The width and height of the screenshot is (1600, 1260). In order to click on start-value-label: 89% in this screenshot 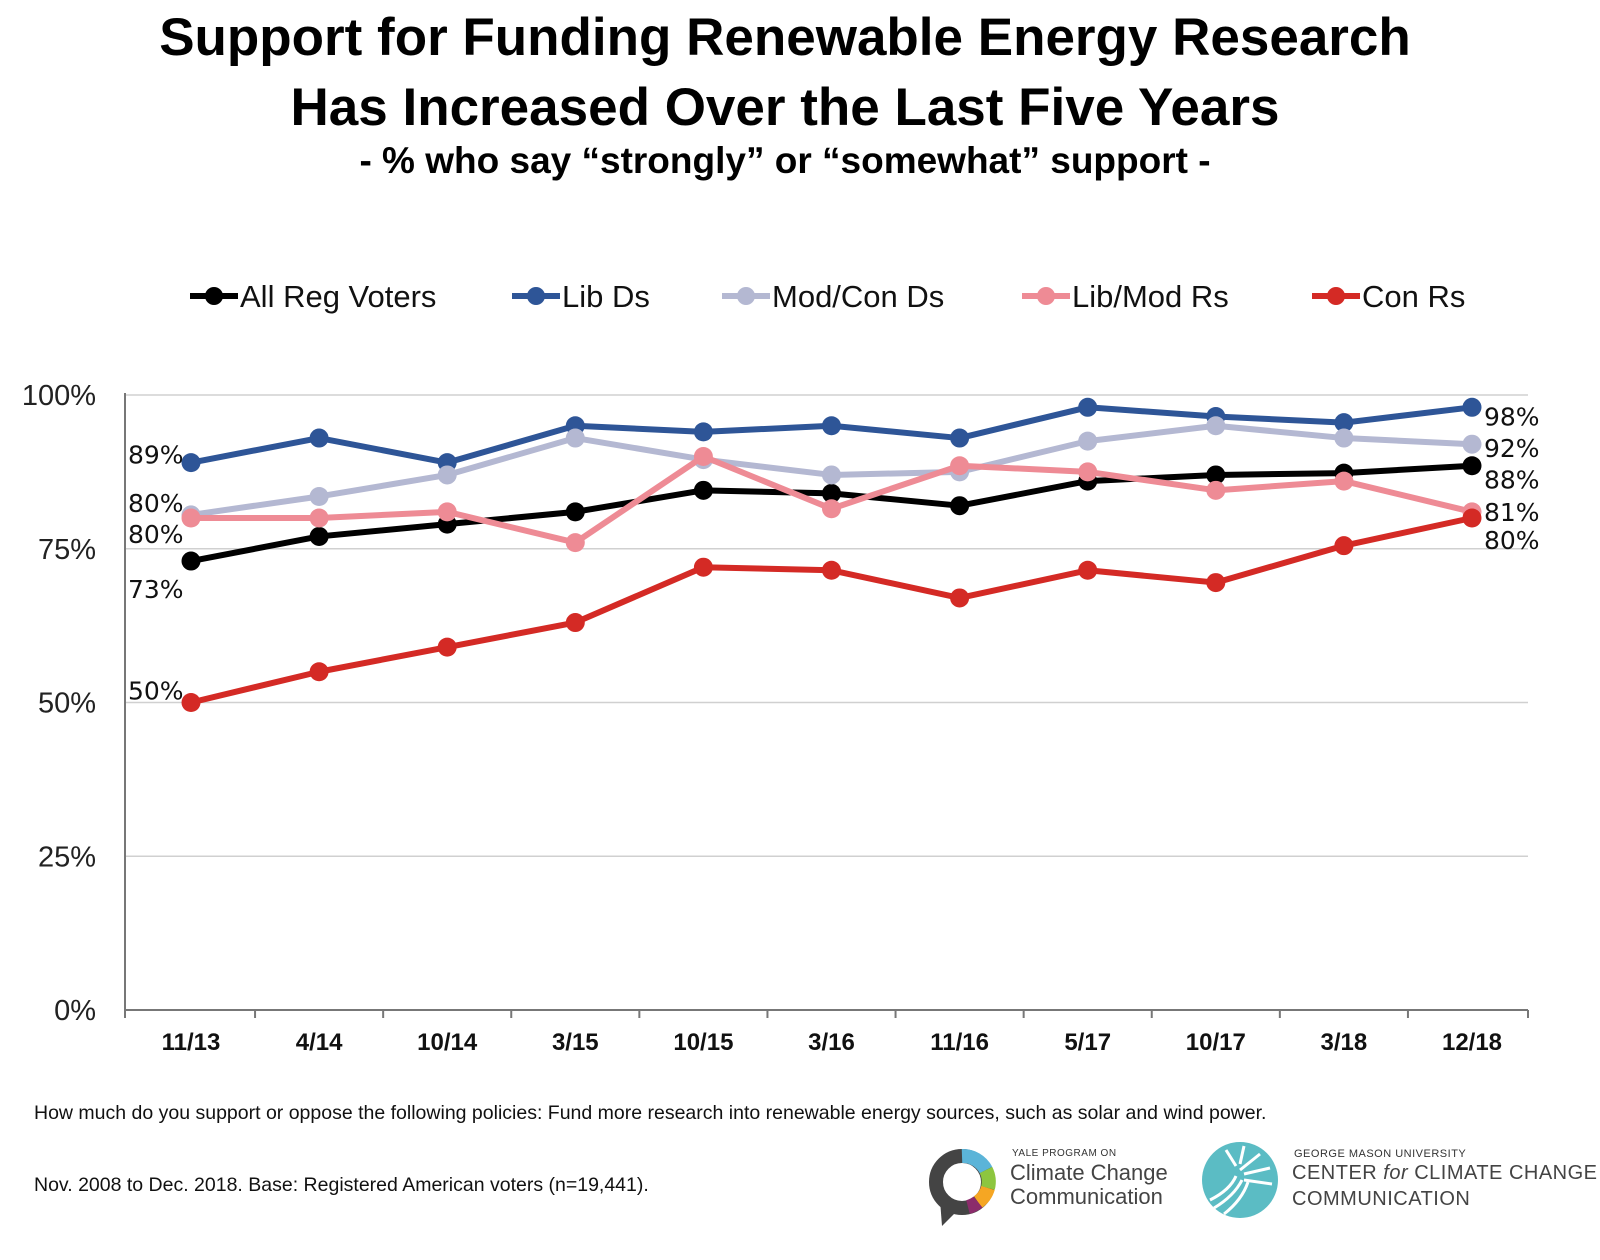, I will do `click(156, 455)`.